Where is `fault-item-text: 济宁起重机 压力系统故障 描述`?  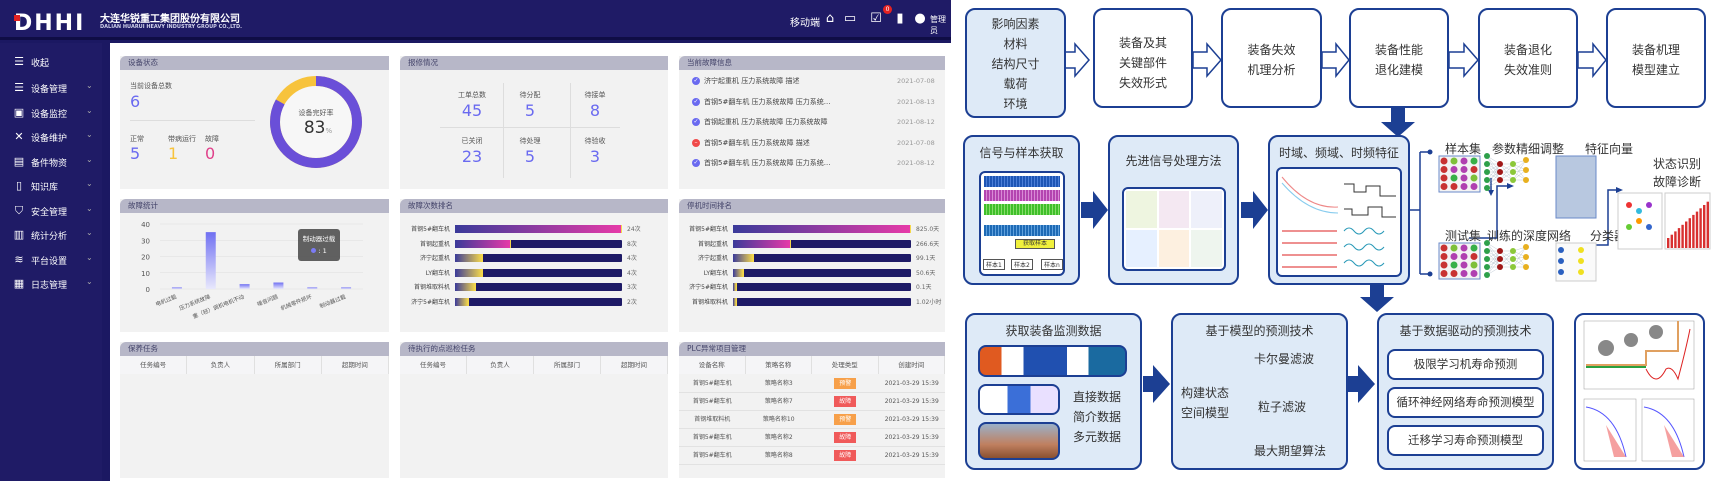
fault-item-text: 济宁起重机 压力系统故障 描述 is located at coordinates (752, 81).